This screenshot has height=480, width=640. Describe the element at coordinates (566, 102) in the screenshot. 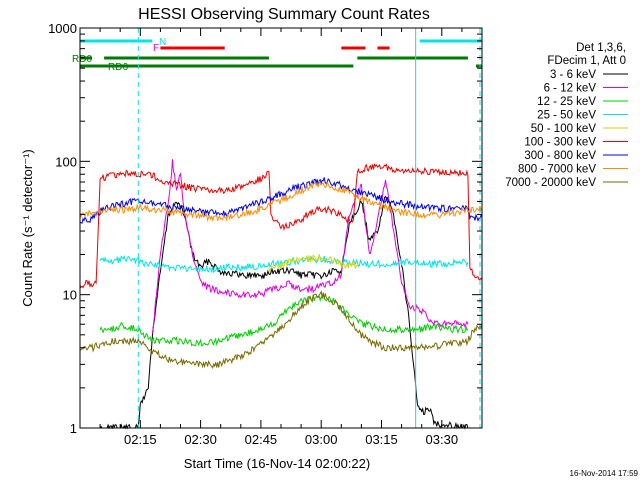

I see `legend-label-2: 12 - 25 keV` at that location.